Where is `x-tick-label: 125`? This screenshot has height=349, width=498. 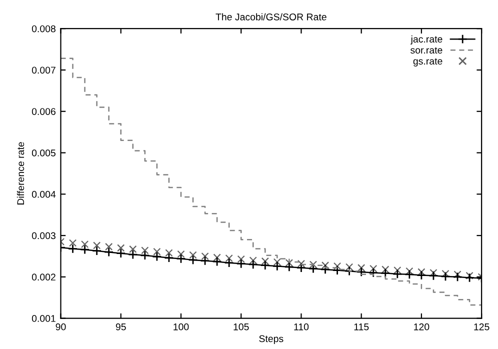 x-tick-label: 125 is located at coordinates (482, 326).